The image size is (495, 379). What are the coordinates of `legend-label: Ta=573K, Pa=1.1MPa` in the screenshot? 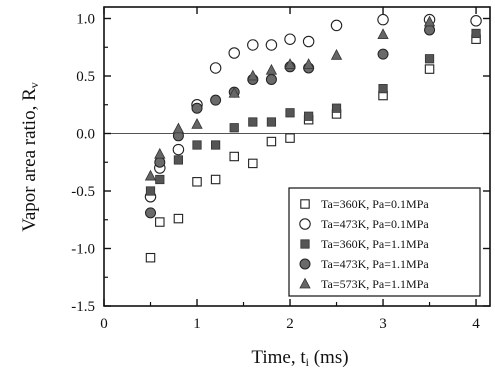 It's located at (375, 284).